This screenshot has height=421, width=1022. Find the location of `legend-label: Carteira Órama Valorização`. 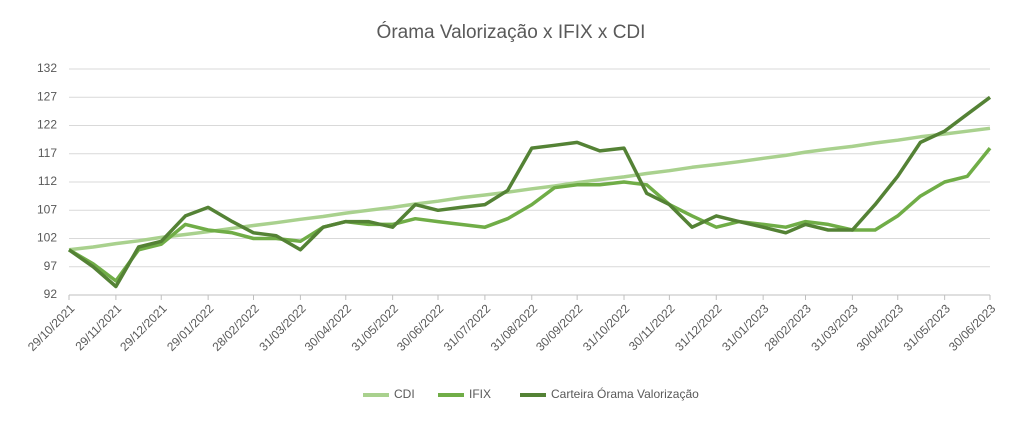

legend-label: Carteira Órama Valorização is located at coordinates (625, 393).